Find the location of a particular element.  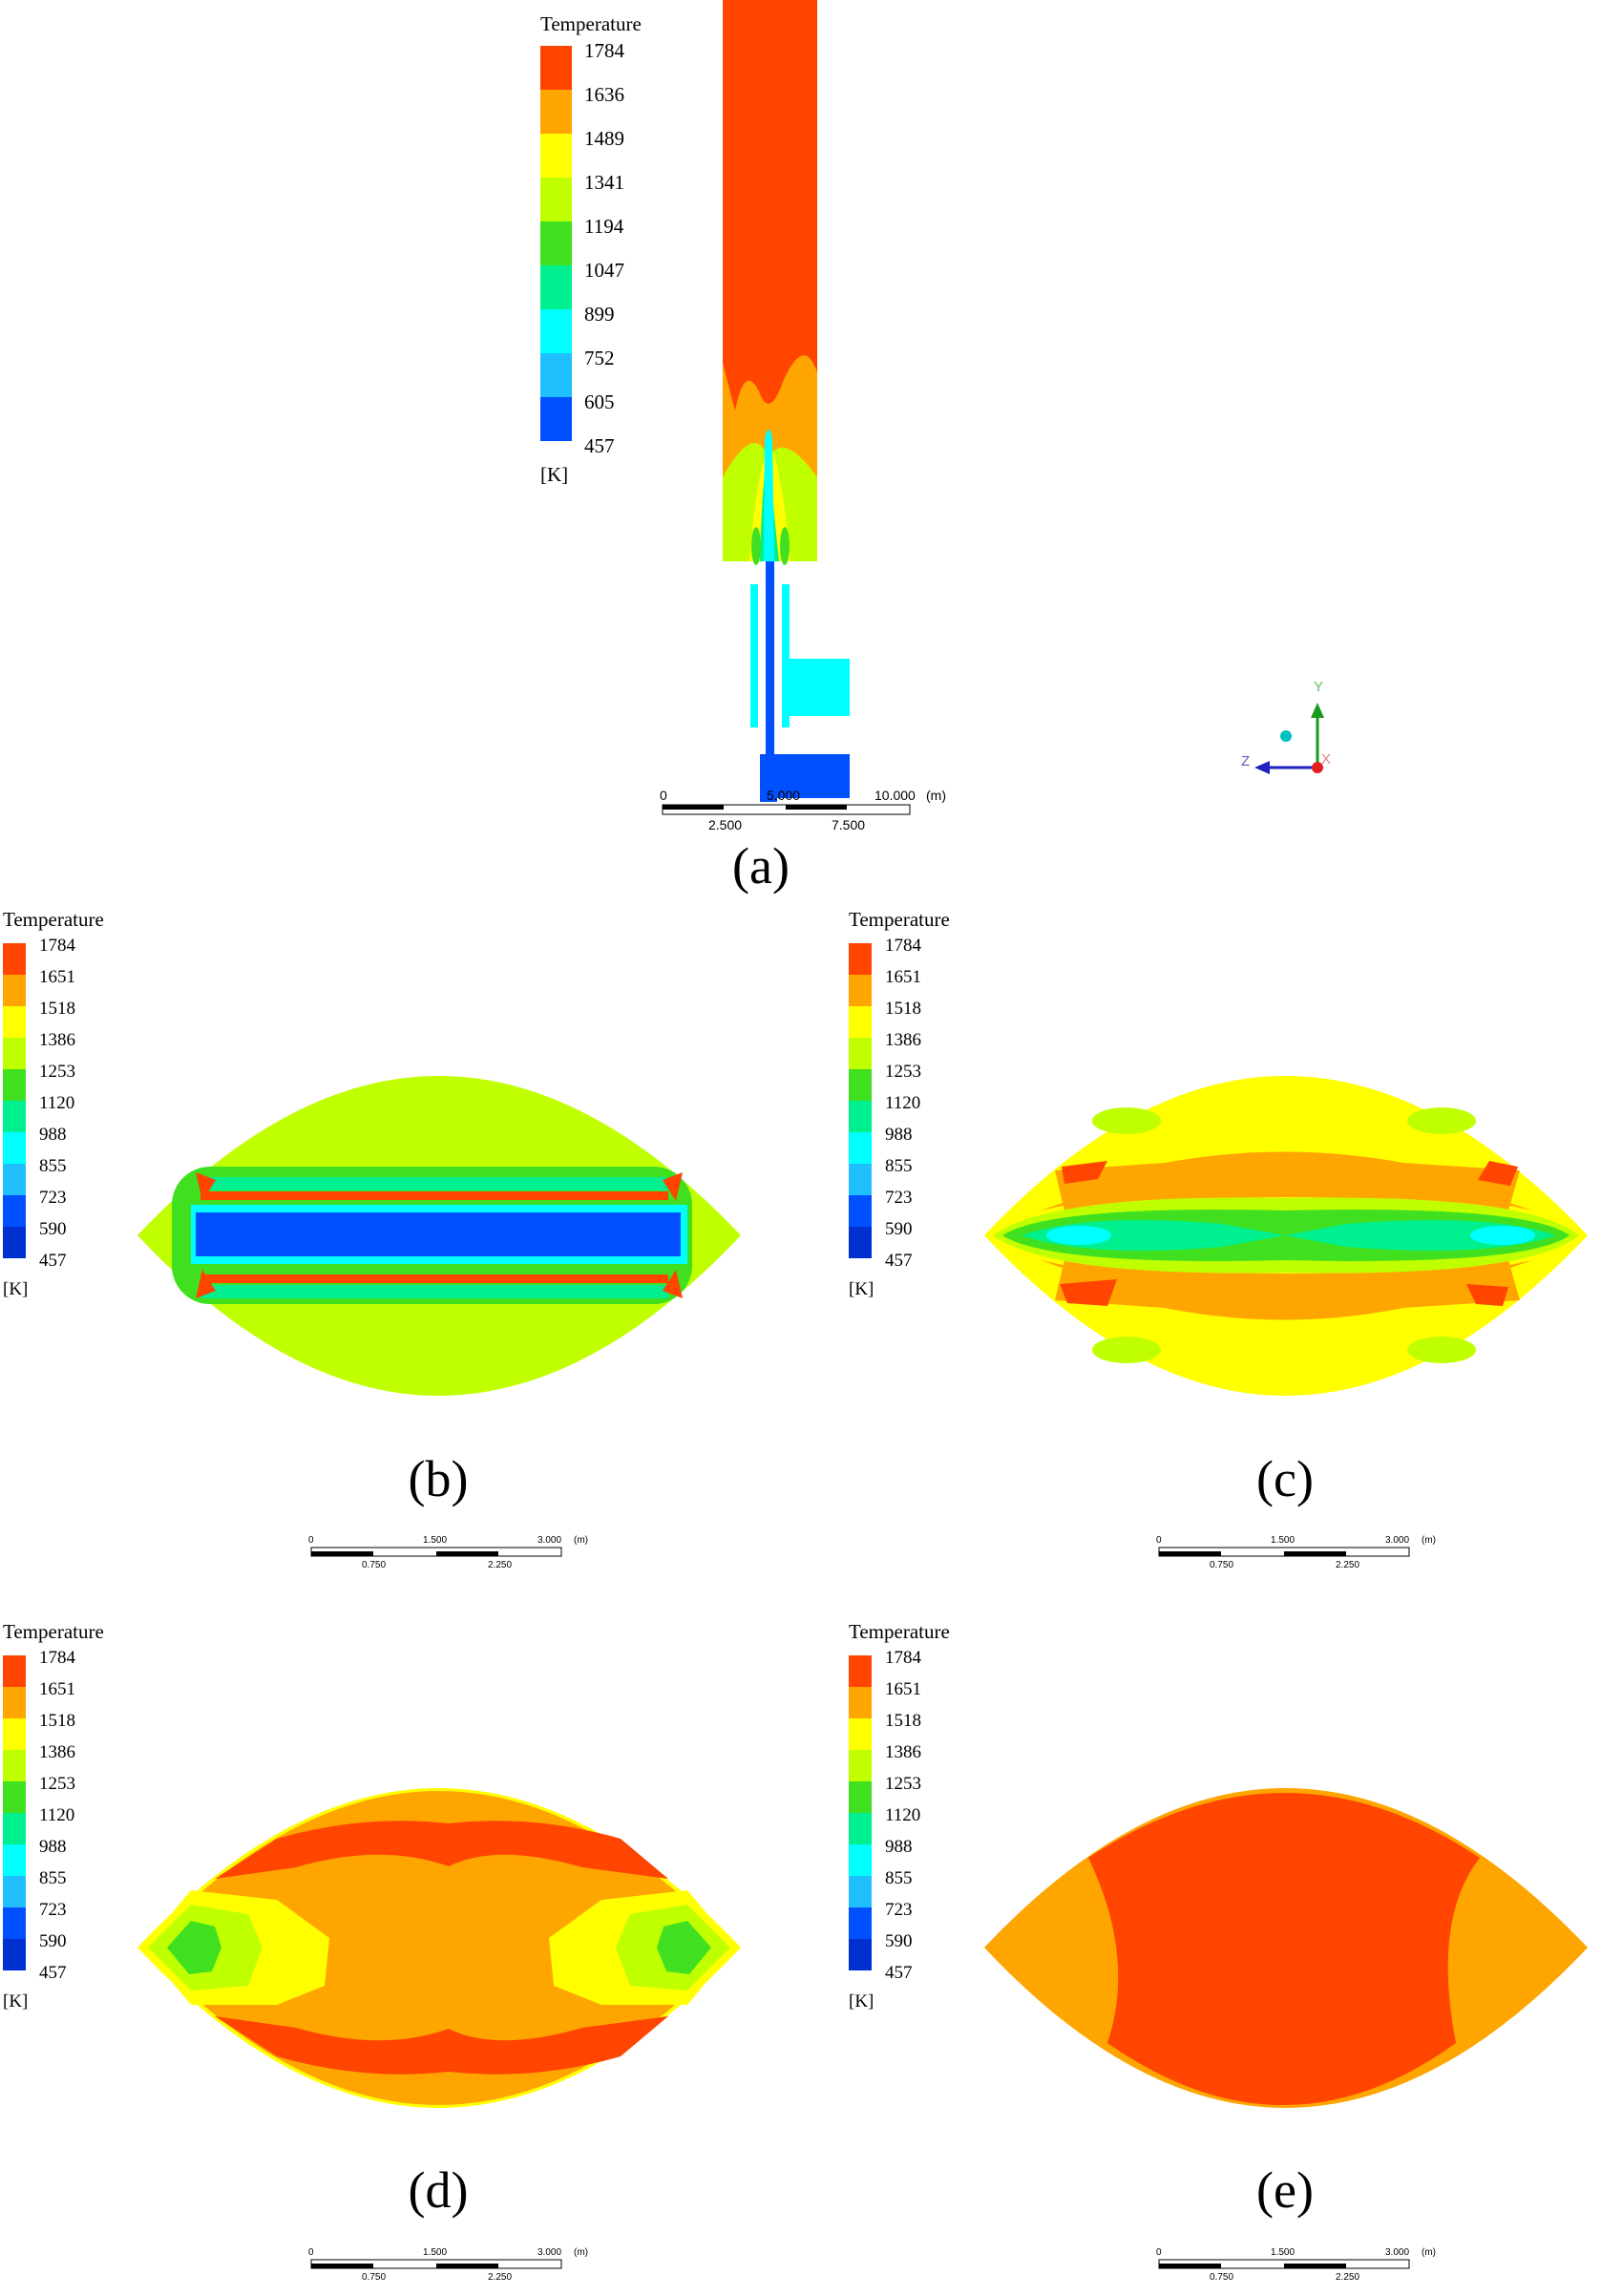

legend-tick: 1120 is located at coordinates (56, 1815).